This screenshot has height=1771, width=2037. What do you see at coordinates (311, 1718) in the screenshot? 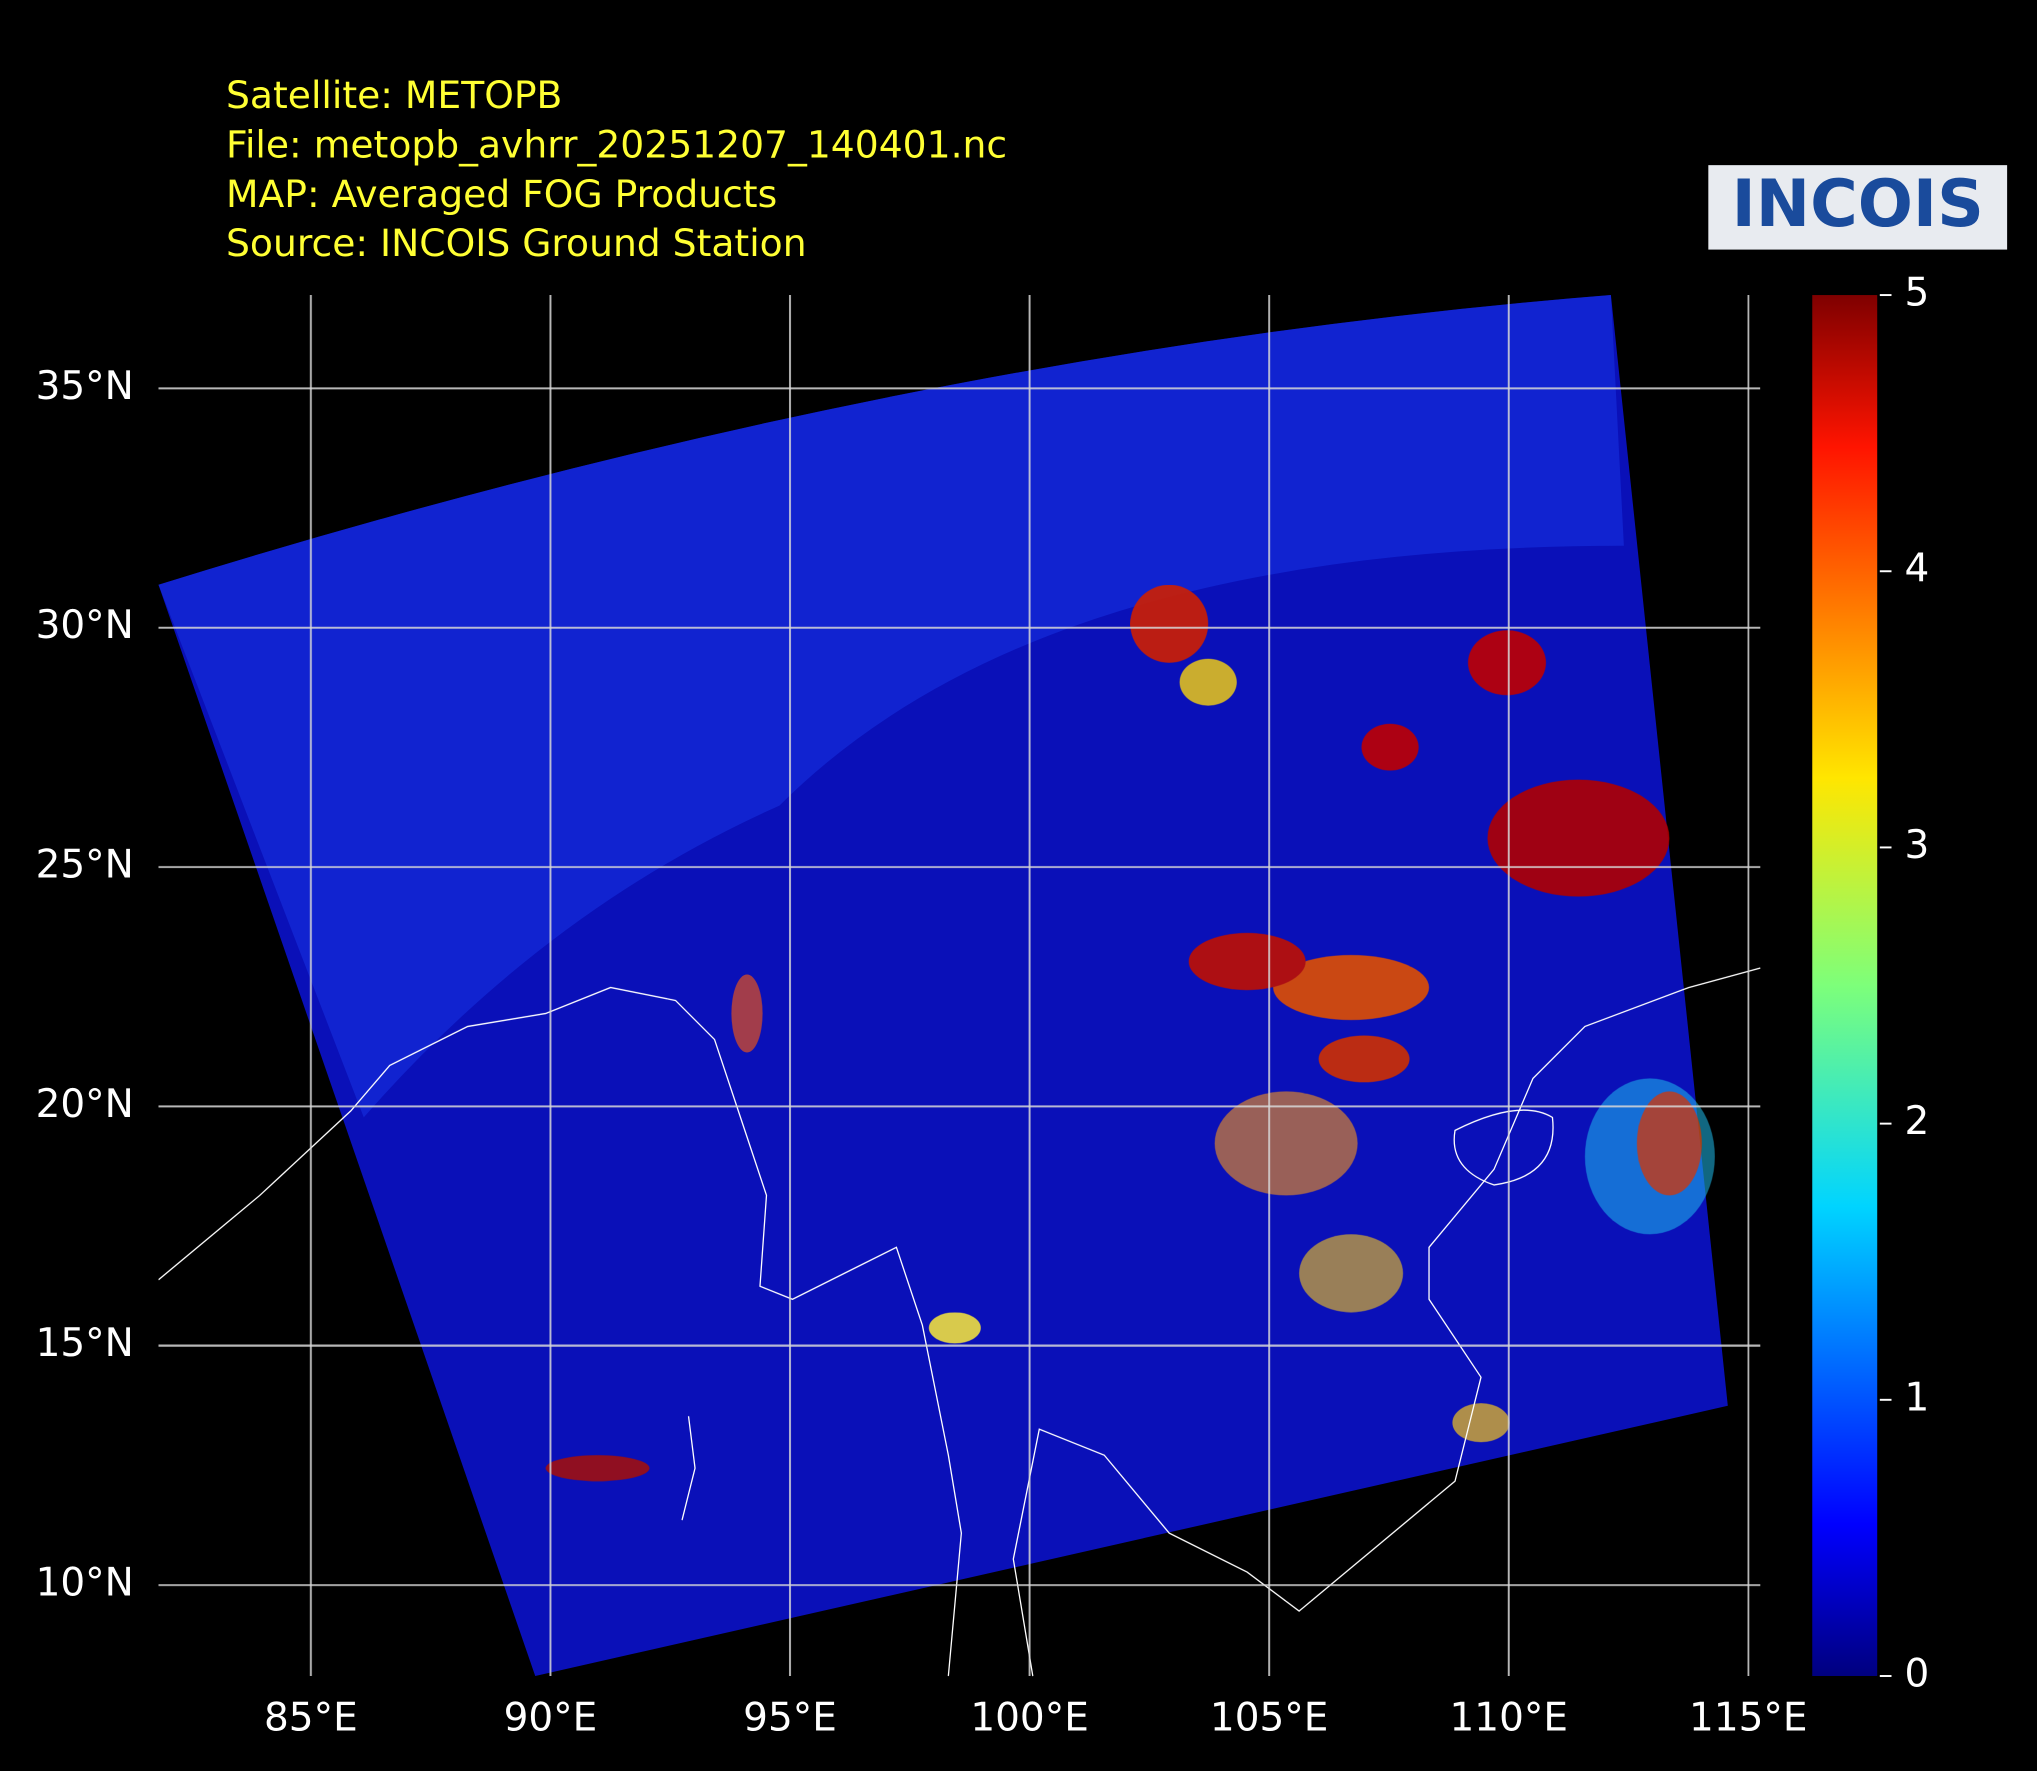
I see `x-tick-label: 85°E` at bounding box center [311, 1718].